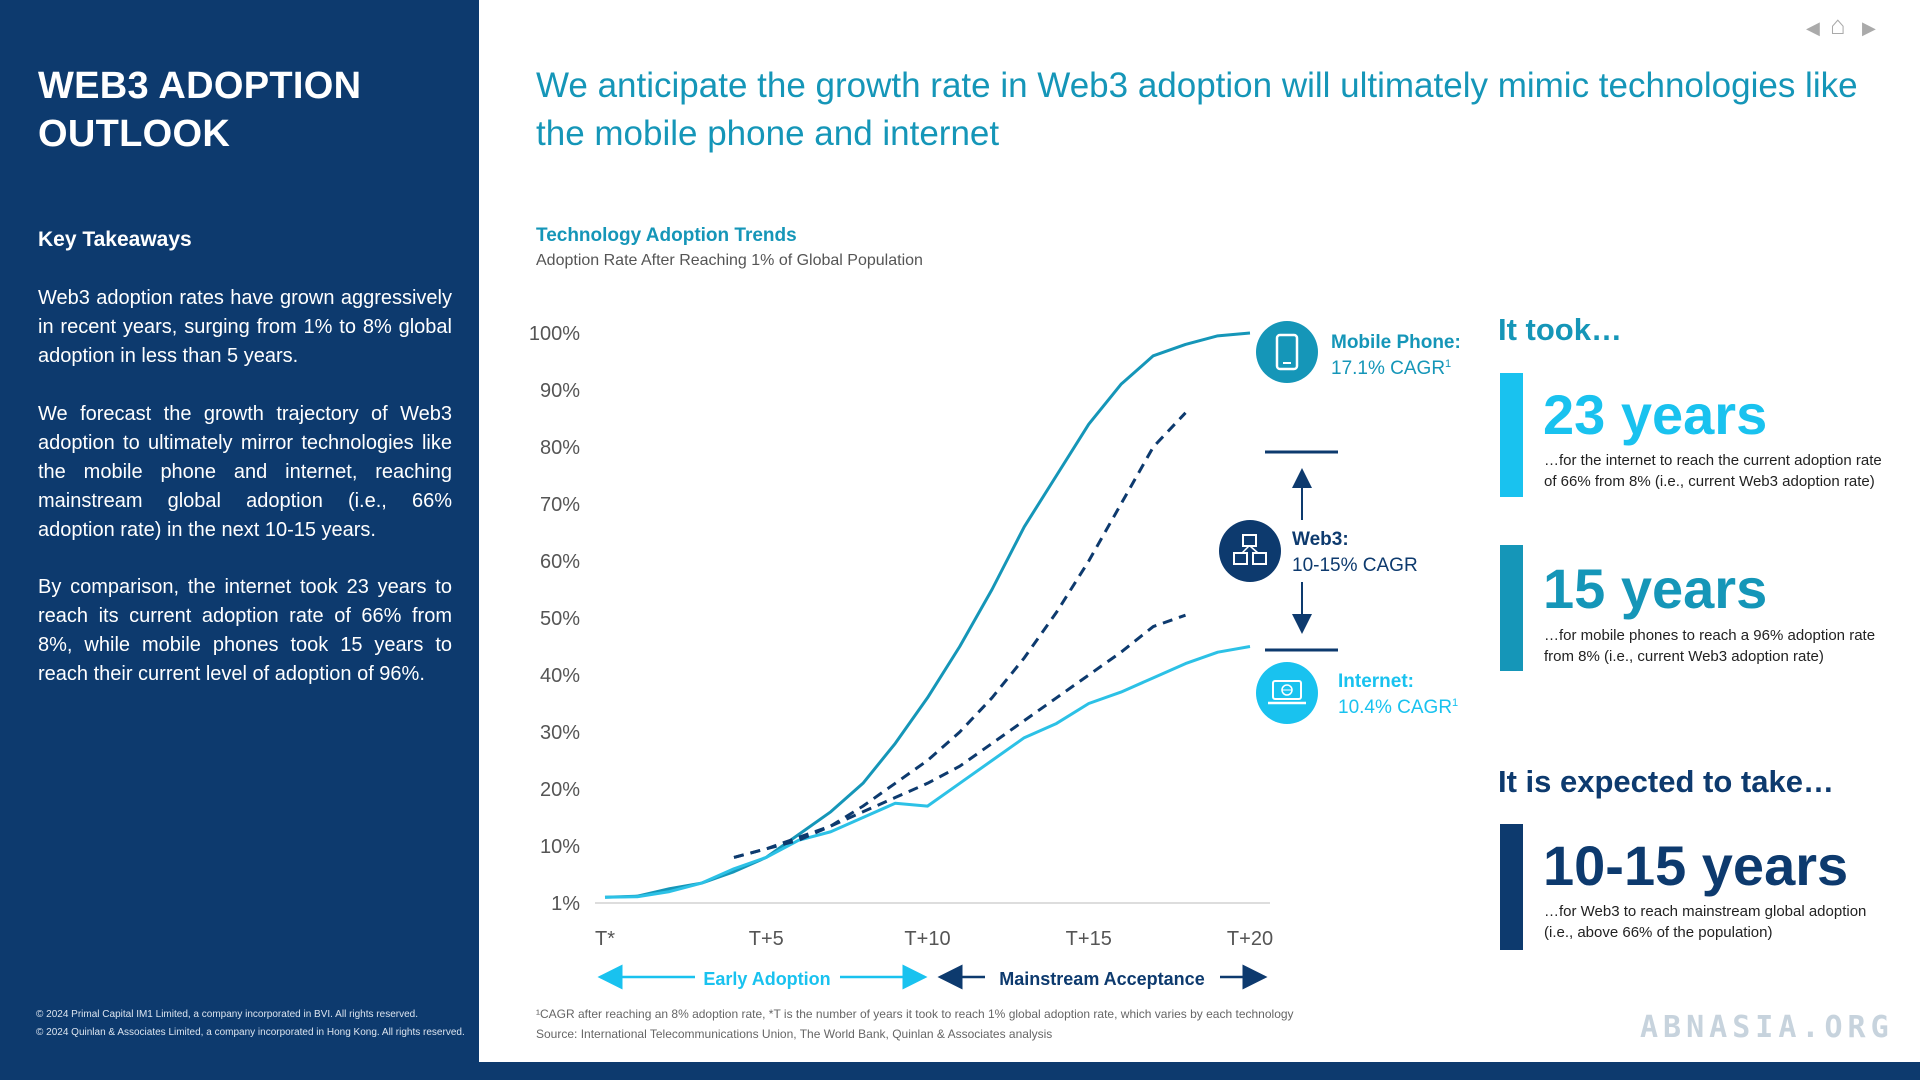 The image size is (1920, 1080). What do you see at coordinates (565, 904) in the screenshot?
I see `y-tick-label: 1%` at bounding box center [565, 904].